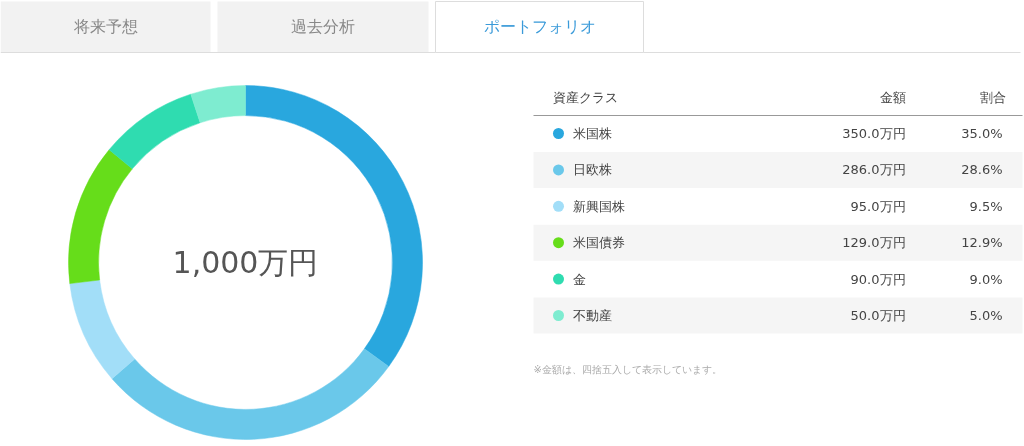 The height and width of the screenshot is (446, 1024). What do you see at coordinates (878, 206) in the screenshot?
I see `data-label: 95.0万円` at bounding box center [878, 206].